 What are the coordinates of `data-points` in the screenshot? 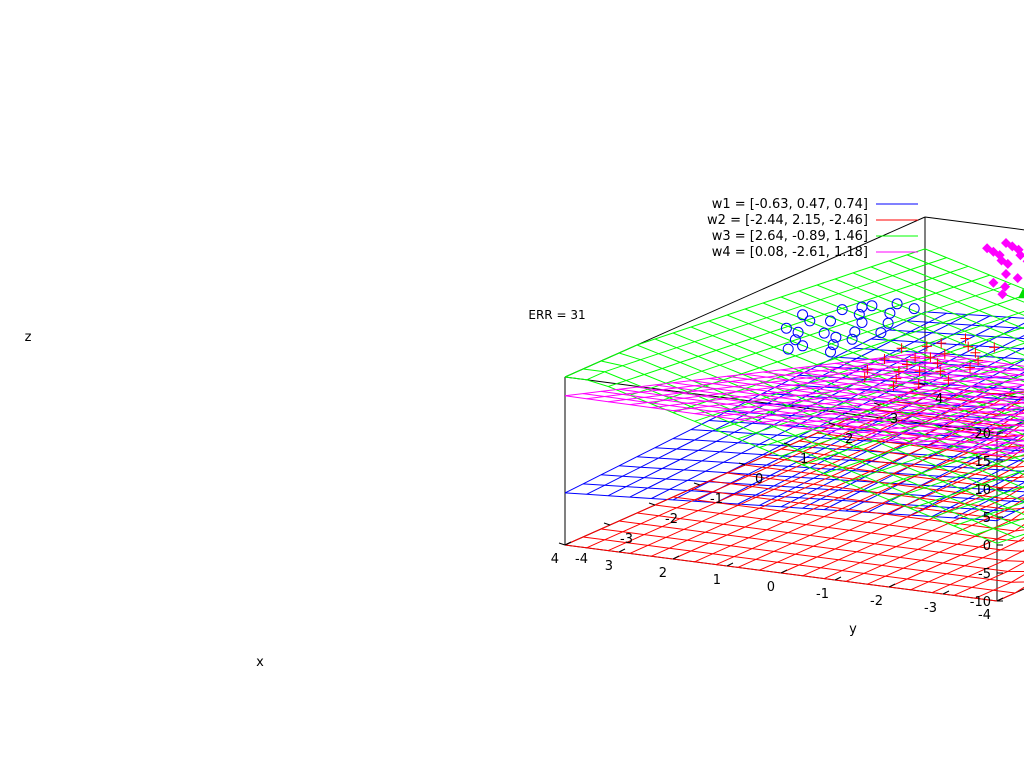 It's located at (902, 314).